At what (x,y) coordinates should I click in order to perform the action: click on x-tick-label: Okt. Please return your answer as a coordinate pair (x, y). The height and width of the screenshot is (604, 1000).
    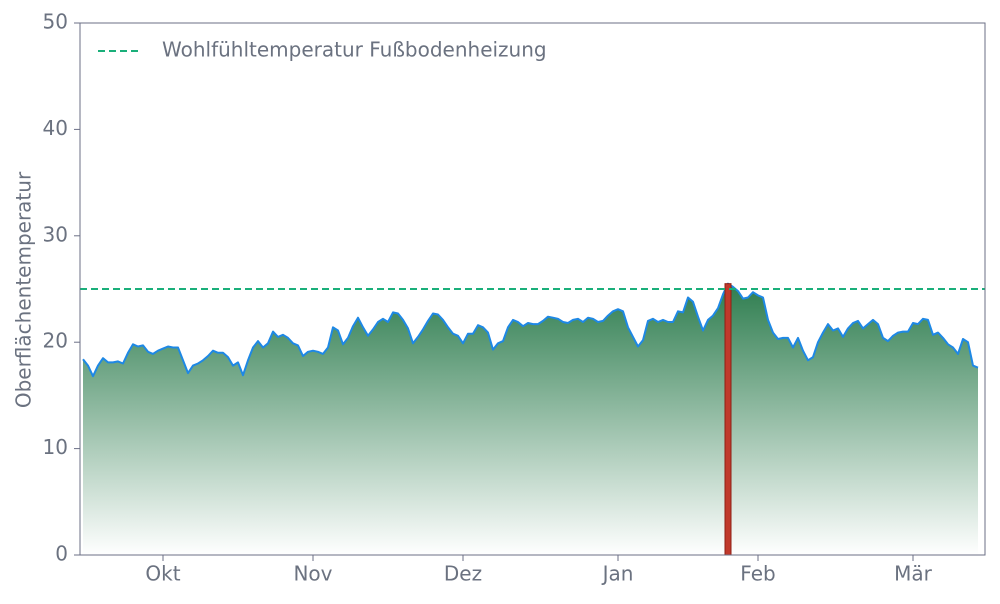
    Looking at the image, I should click on (162, 574).